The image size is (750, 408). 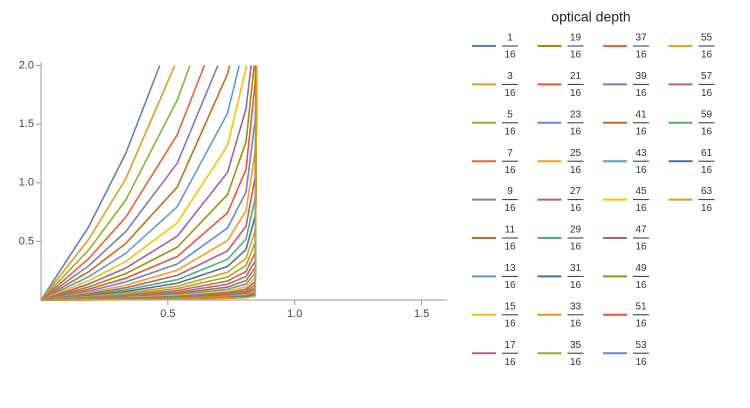 I want to click on x-tick-label: 0.5, so click(x=167, y=314).